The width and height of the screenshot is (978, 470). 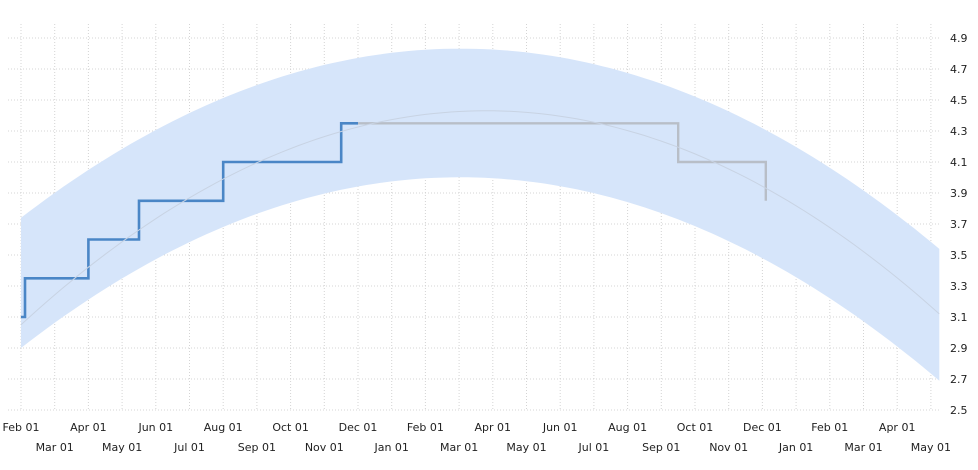 I want to click on y-tick-label: 4.1, so click(x=959, y=162).